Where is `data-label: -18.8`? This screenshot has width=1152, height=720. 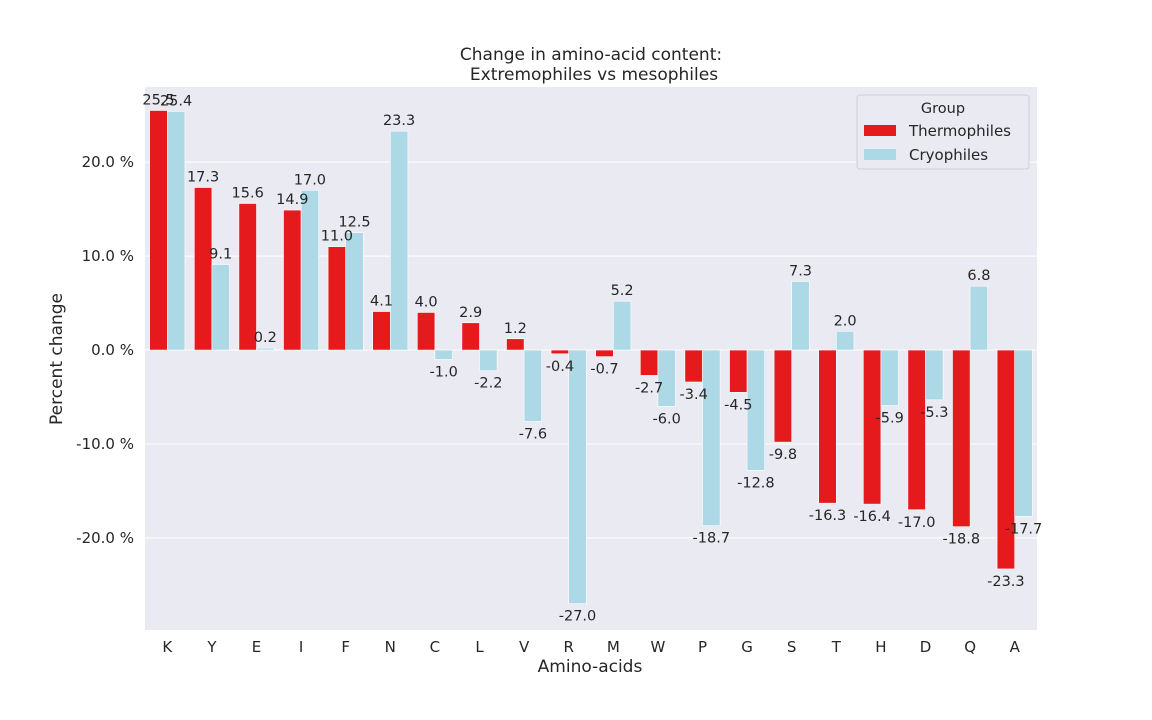 data-label: -18.8 is located at coordinates (962, 540).